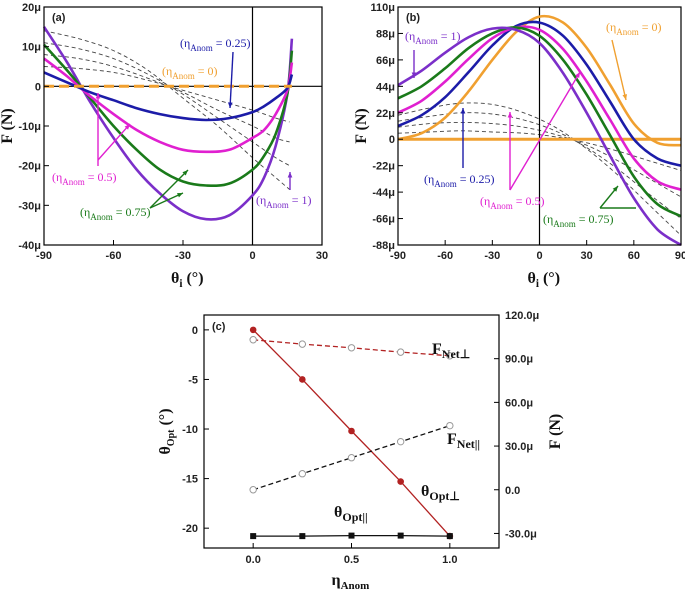 This screenshot has width=685, height=593. I want to click on y-tick-label: 44μ, so click(385, 87).